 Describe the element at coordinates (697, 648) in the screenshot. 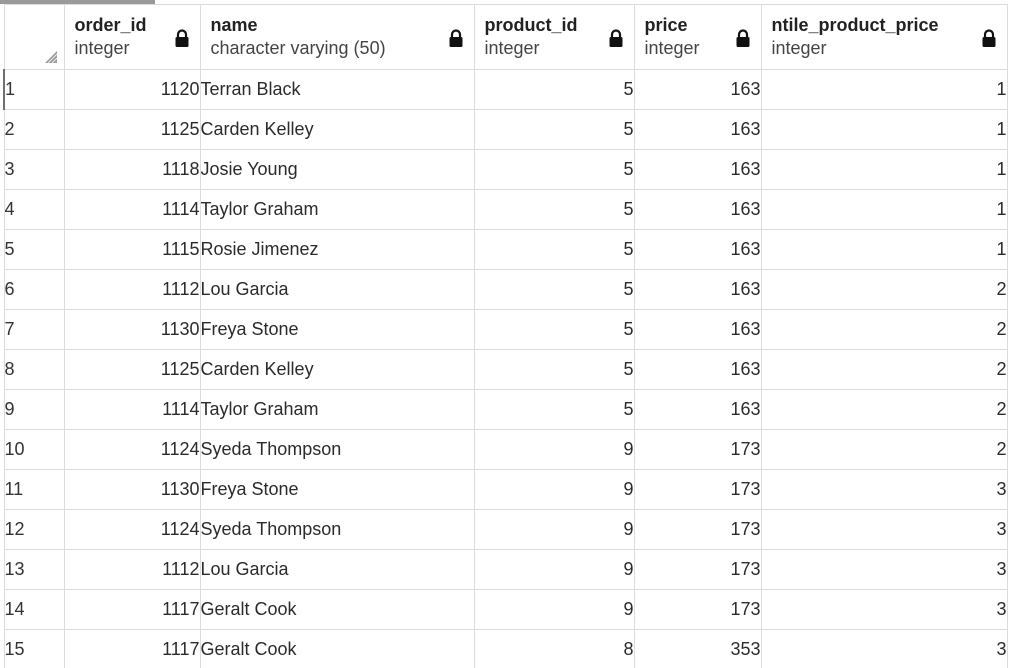

I see `cell-price: 353` at that location.